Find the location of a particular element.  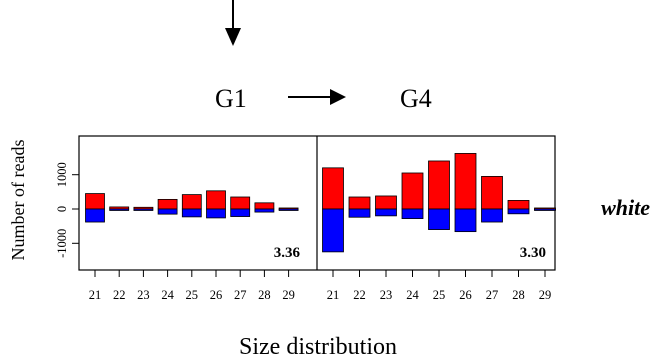

bar-g4-26-positive is located at coordinates (465, 181).